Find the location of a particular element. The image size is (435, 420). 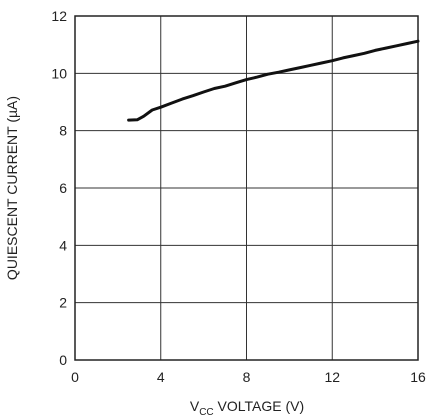

x-tick-label: 8 is located at coordinates (247, 377).